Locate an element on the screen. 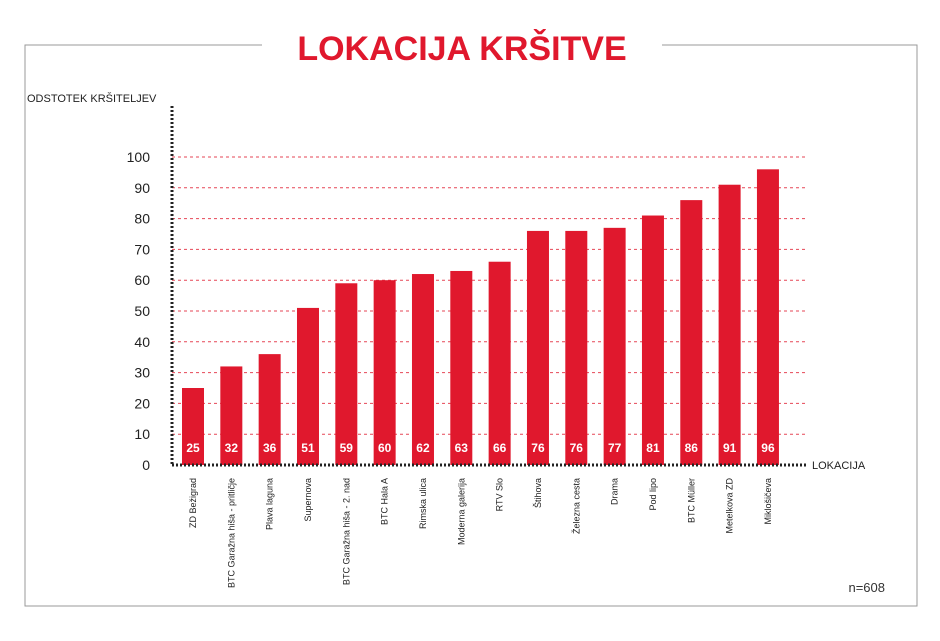 This screenshot has width=940, height=641. y-tick-label: 40 is located at coordinates (142, 342).